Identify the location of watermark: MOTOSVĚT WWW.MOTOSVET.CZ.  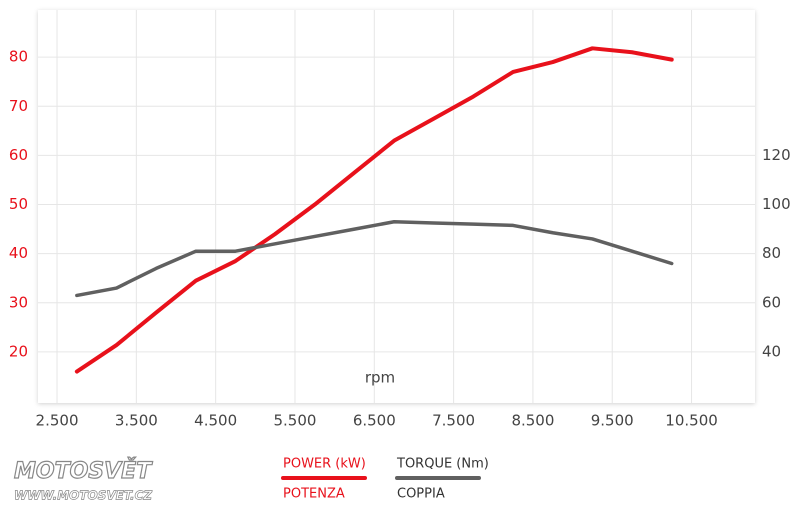
(83, 480).